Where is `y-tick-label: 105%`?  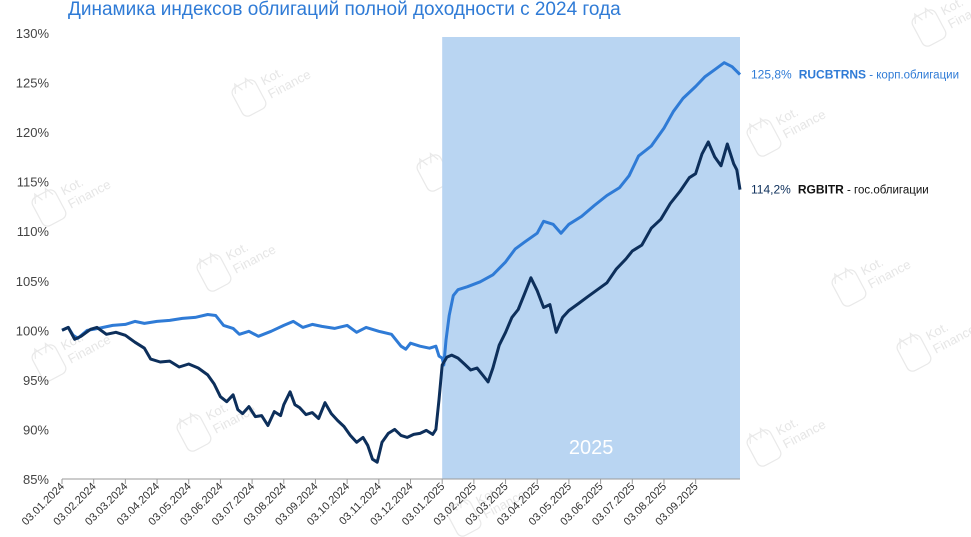
y-tick-label: 105% is located at coordinates (33, 281).